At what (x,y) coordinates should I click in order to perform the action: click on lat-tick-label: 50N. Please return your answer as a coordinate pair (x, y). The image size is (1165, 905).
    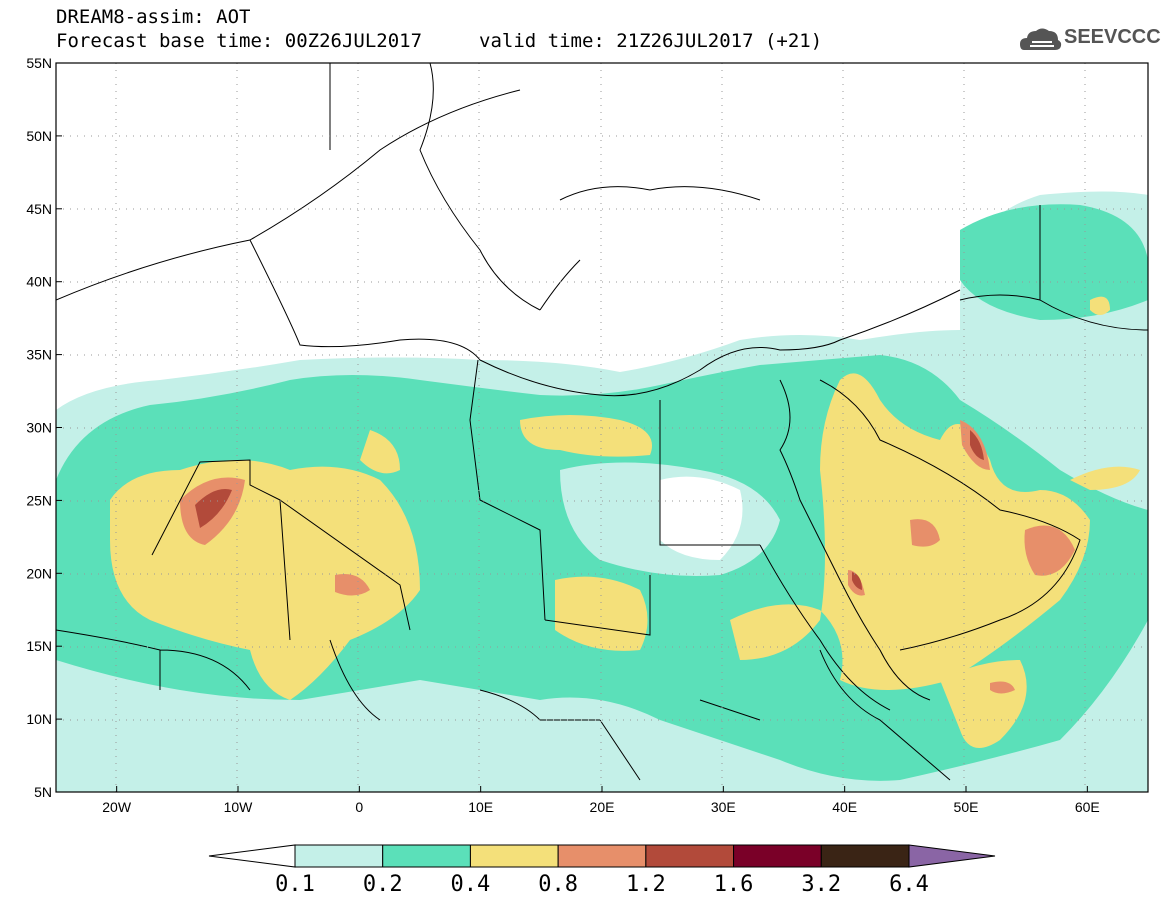
    Looking at the image, I should click on (39, 136).